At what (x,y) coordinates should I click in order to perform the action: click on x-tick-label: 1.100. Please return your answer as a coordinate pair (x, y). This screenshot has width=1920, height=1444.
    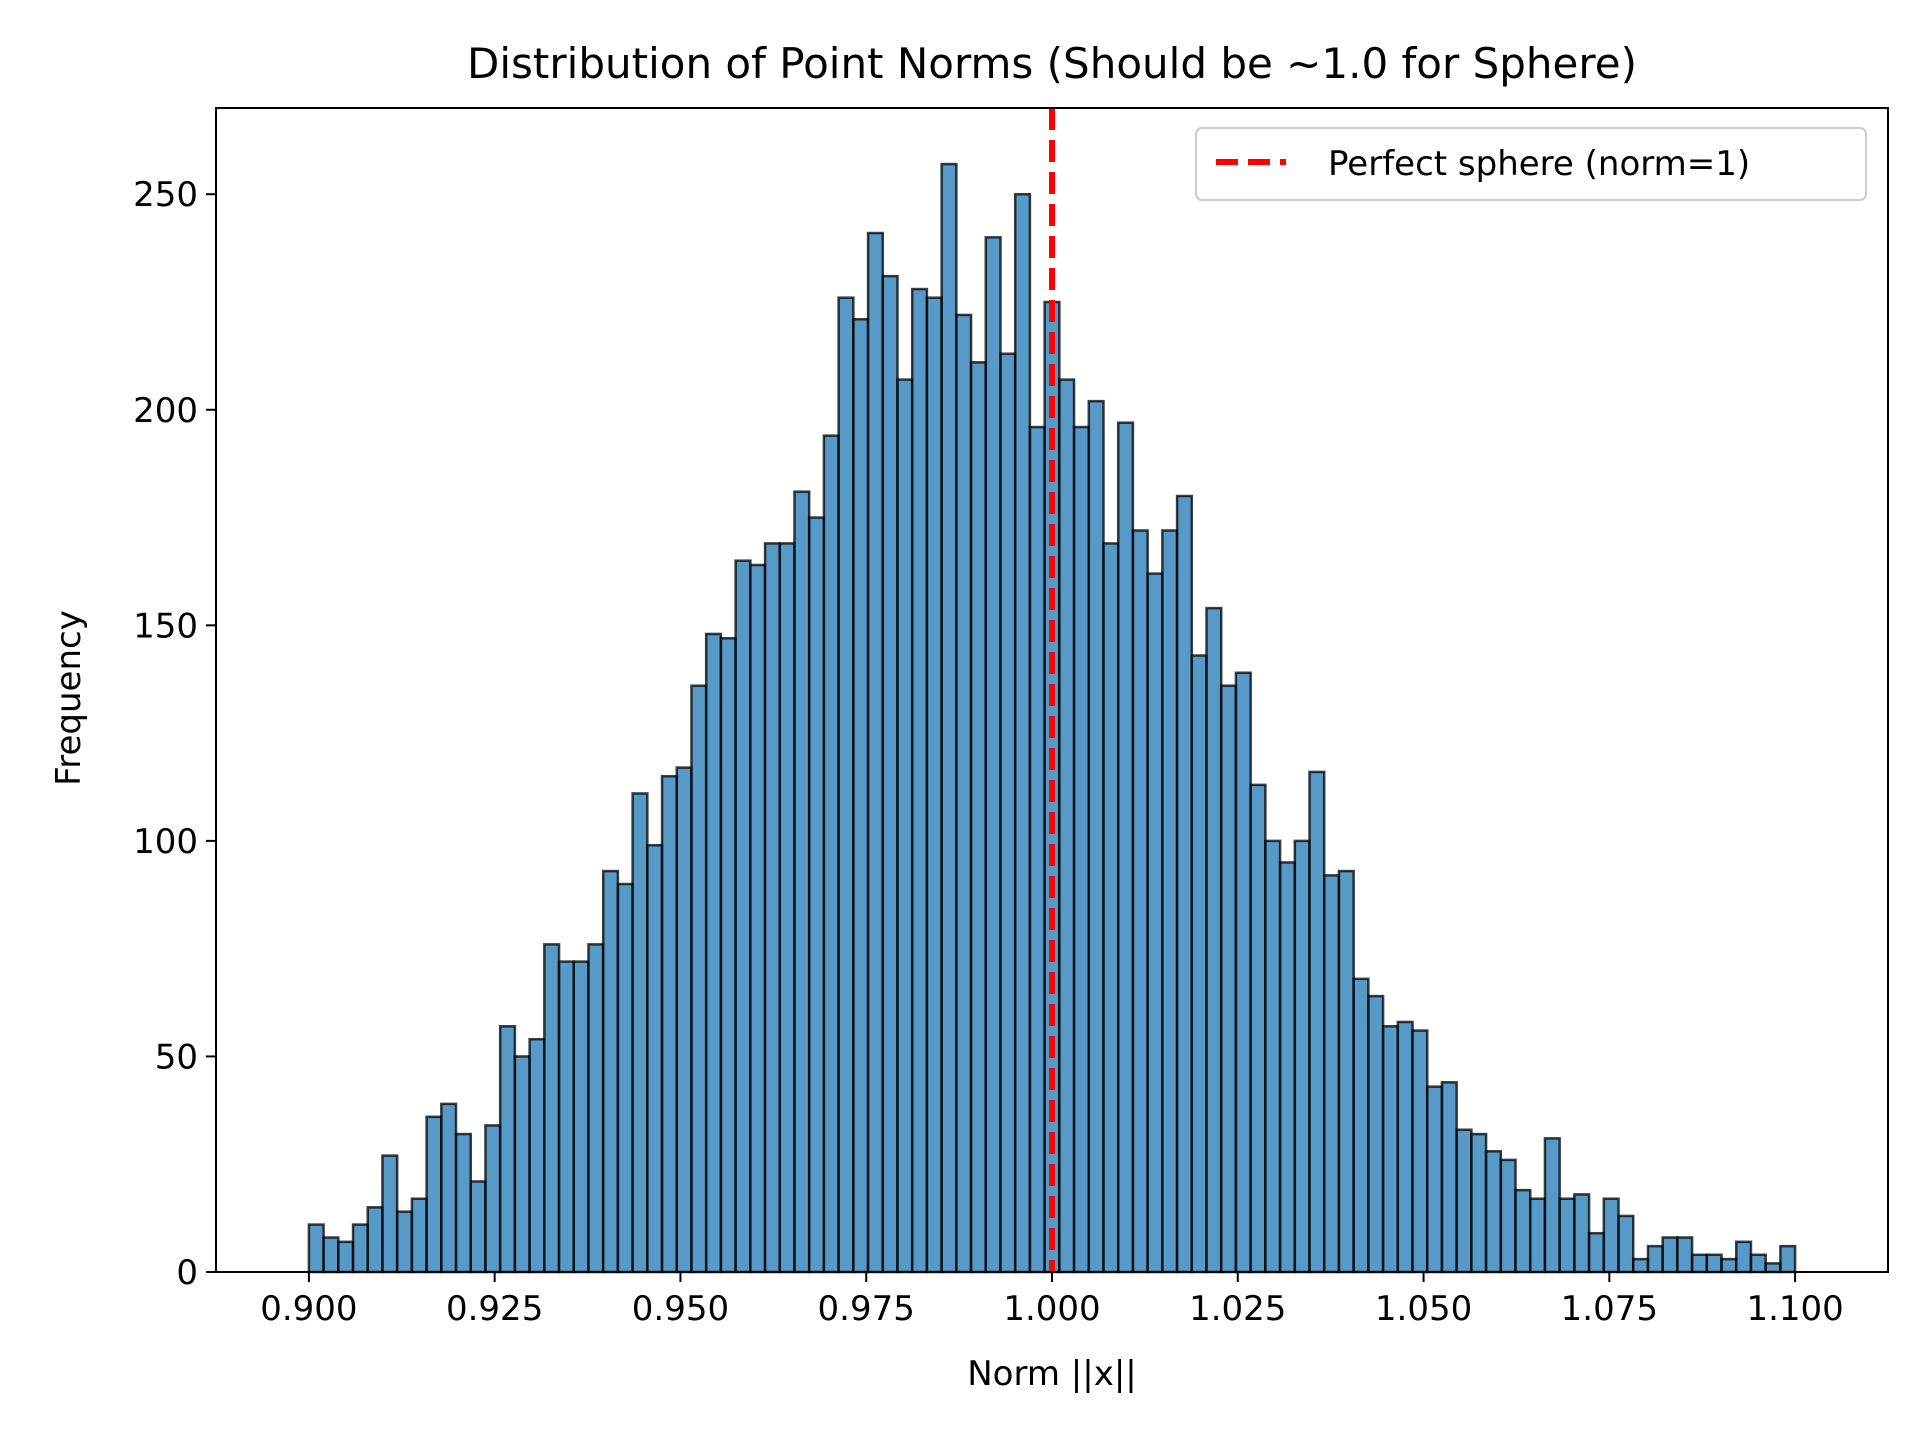
    Looking at the image, I should click on (1794, 1309).